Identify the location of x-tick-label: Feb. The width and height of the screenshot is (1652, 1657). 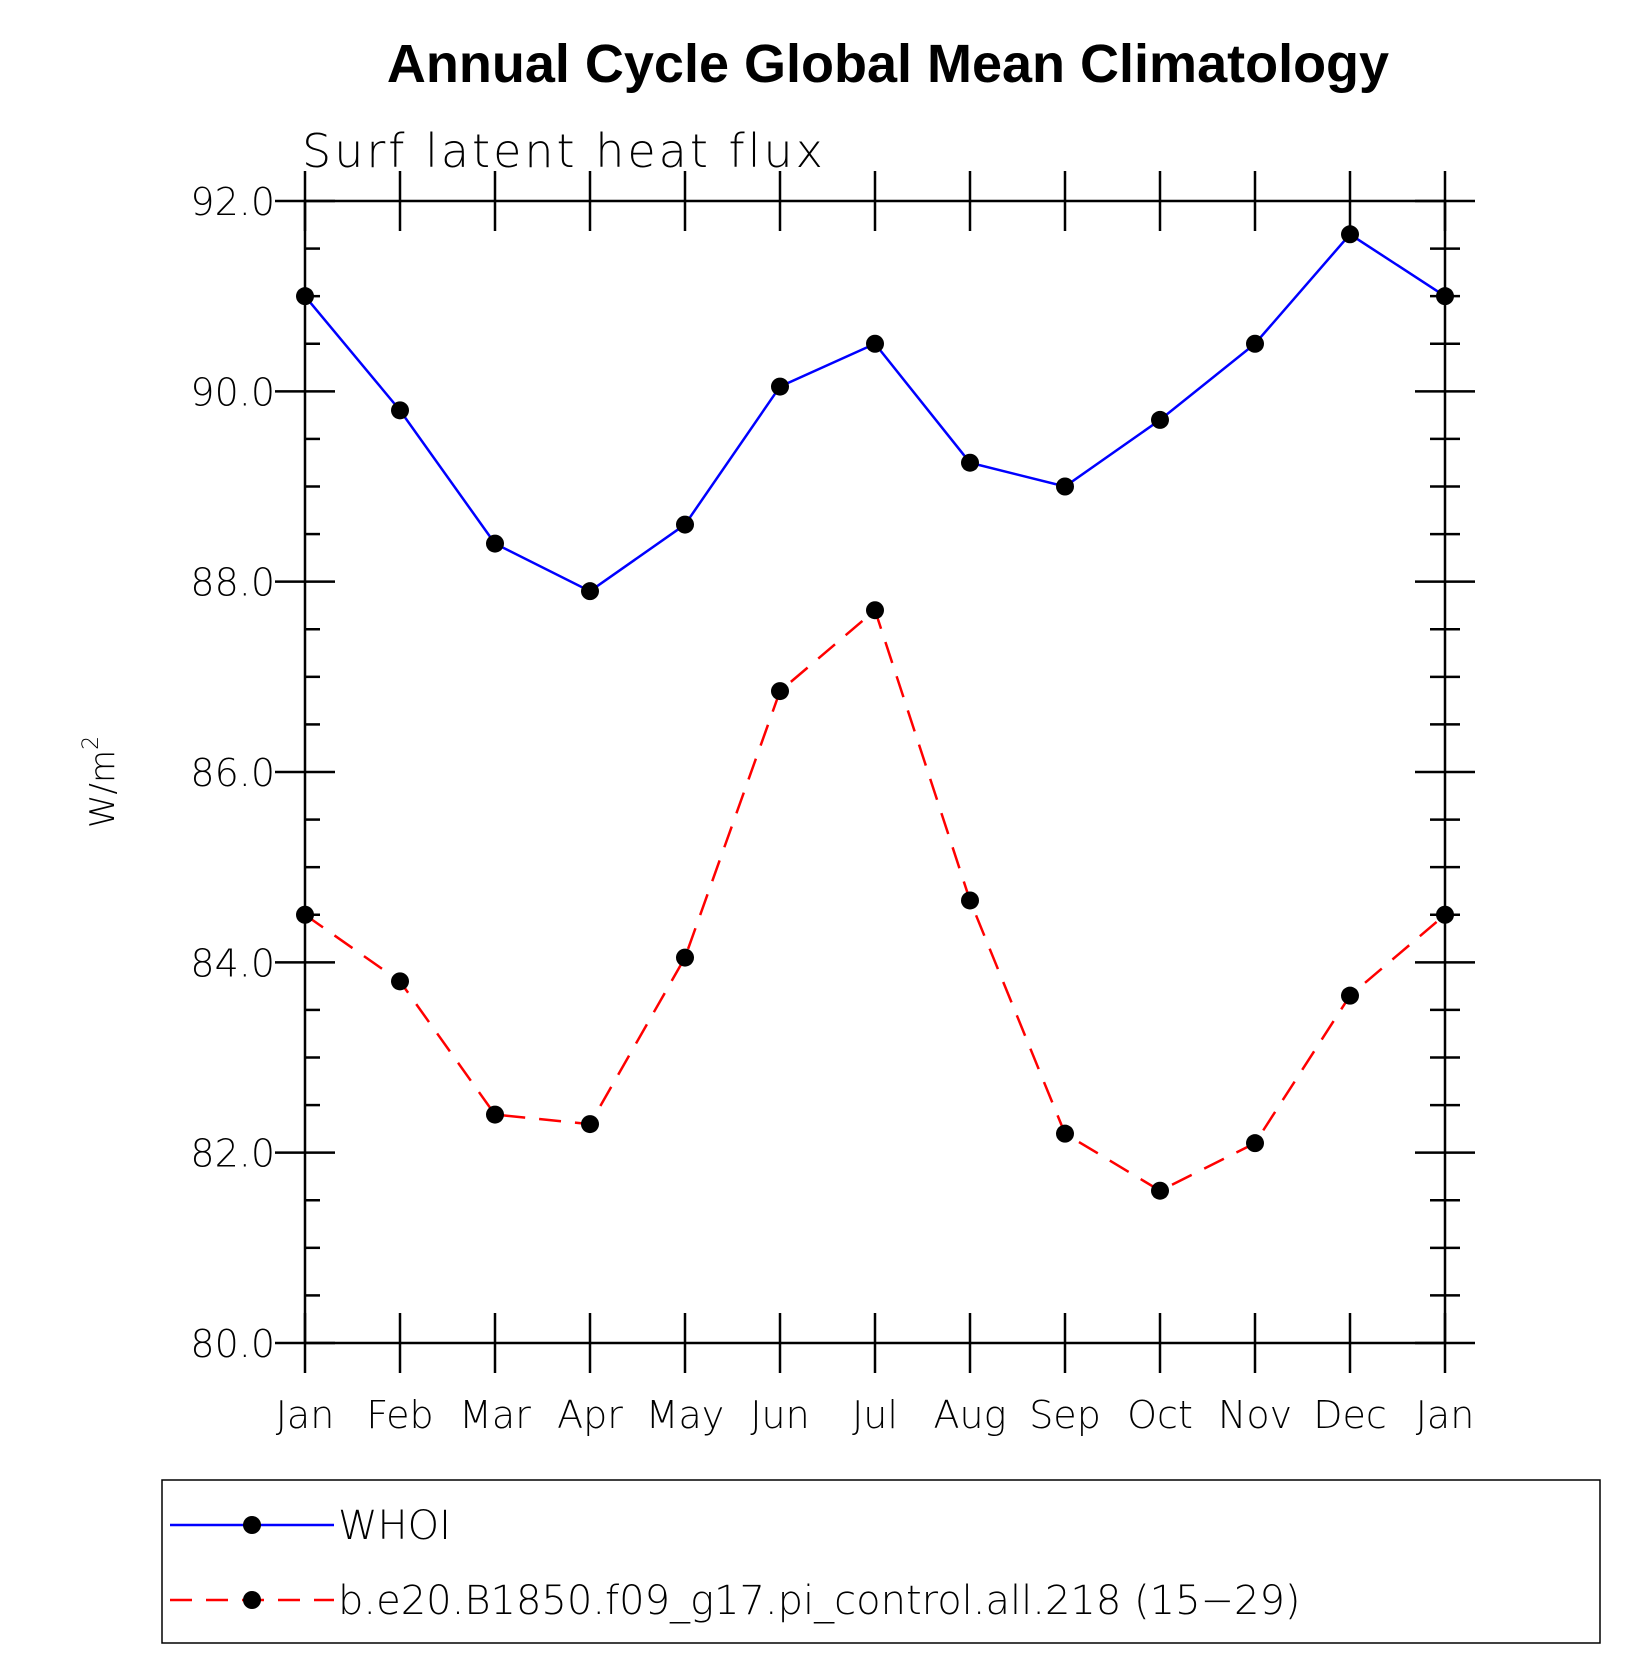
(399, 1415).